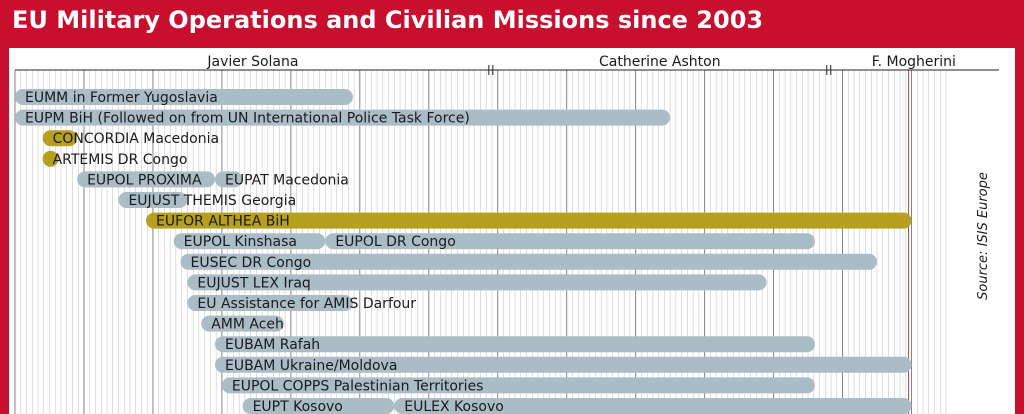 Image resolution: width=1024 pixels, height=414 pixels. What do you see at coordinates (298, 406) in the screenshot?
I see `mission-label: EUPT Kosovo` at bounding box center [298, 406].